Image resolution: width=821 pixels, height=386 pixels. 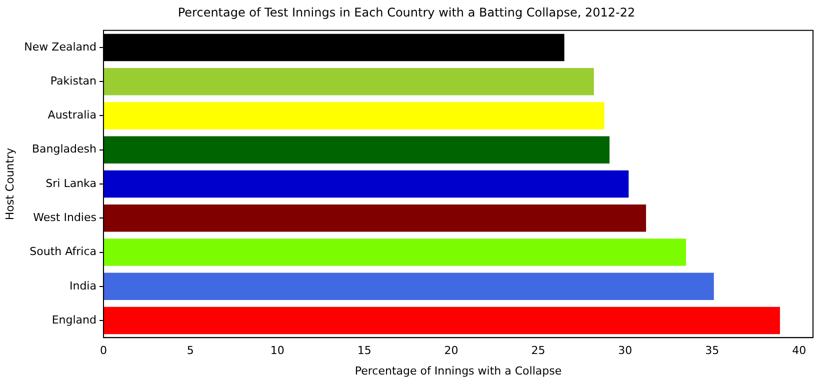 I want to click on y-tick-label: Australia, so click(x=72, y=115).